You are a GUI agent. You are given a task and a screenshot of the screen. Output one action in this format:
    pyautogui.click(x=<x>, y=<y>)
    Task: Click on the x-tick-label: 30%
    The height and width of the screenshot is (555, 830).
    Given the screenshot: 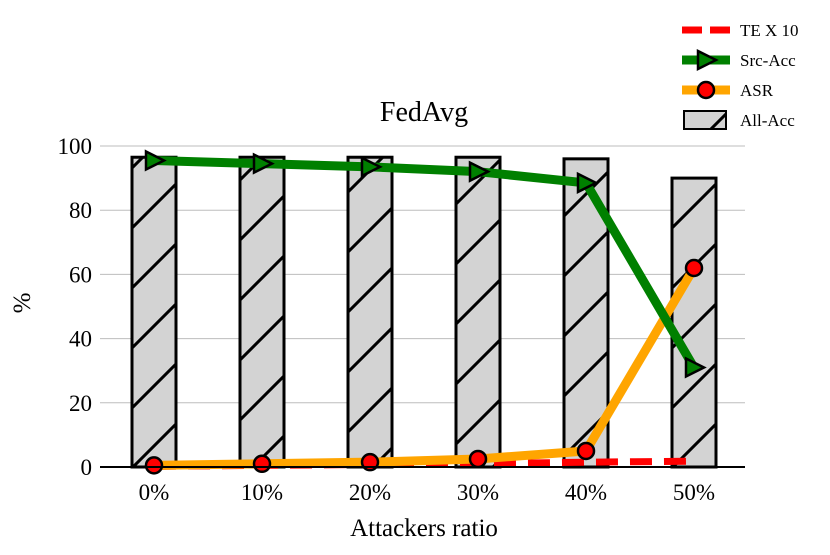 What is the action you would take?
    pyautogui.click(x=478, y=492)
    